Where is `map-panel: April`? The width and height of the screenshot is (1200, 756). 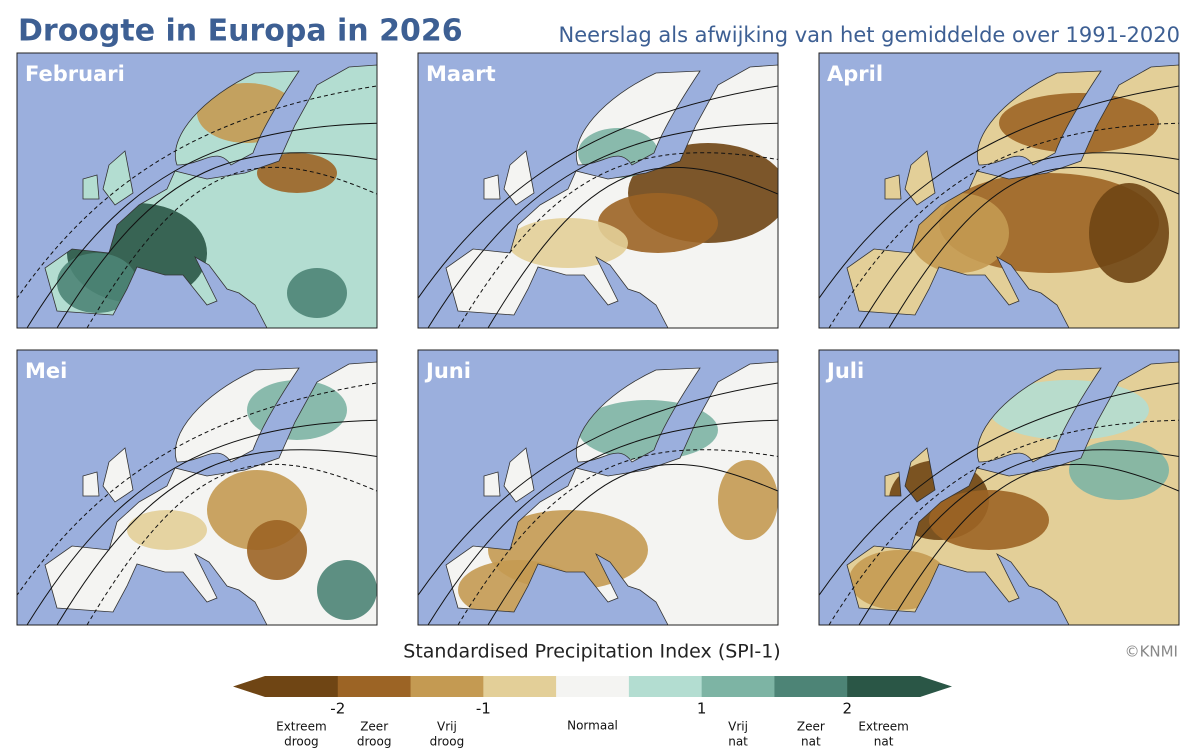 map-panel: April is located at coordinates (999, 190).